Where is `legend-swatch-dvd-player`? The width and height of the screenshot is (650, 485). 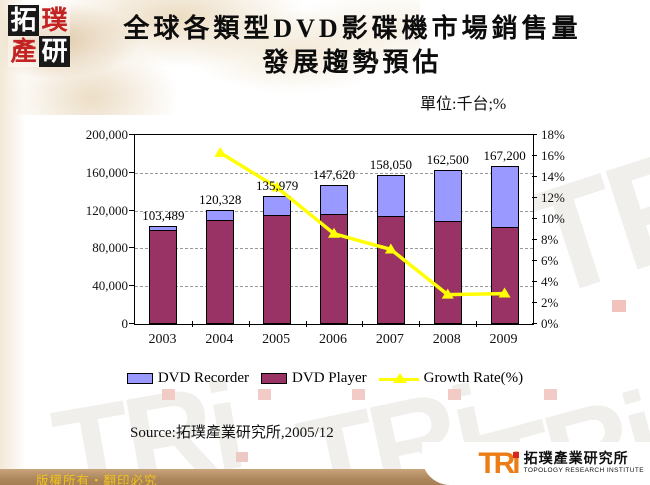 legend-swatch-dvd-player is located at coordinates (274, 378).